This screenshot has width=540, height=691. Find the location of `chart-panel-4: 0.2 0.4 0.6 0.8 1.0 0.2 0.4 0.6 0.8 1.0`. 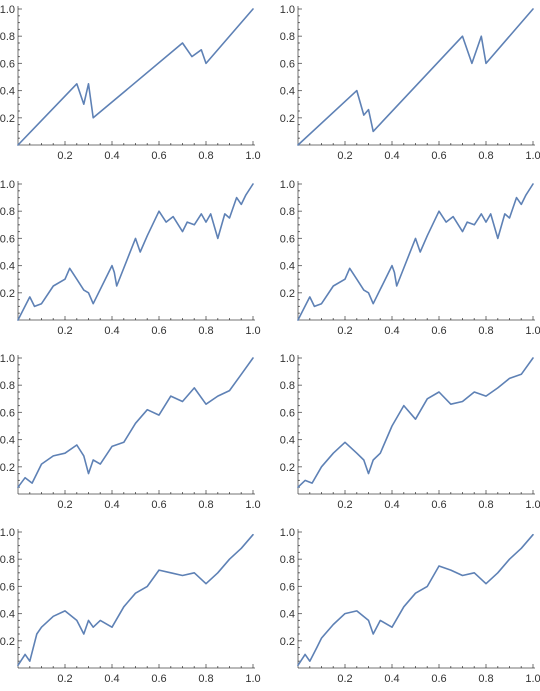

chart-panel-4: 0.2 0.4 0.6 0.8 1.0 0.2 0.4 0.6 0.8 1.0 is located at coordinates (410, 258).